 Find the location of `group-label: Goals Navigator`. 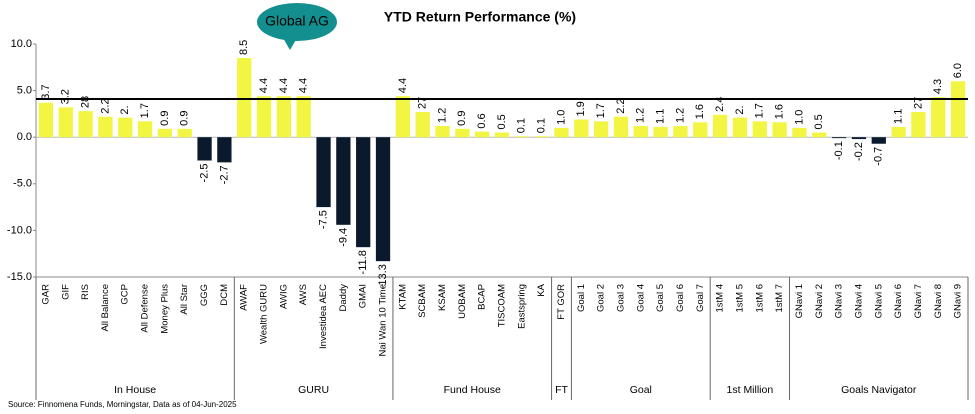

group-label: Goals Navigator is located at coordinates (879, 390).